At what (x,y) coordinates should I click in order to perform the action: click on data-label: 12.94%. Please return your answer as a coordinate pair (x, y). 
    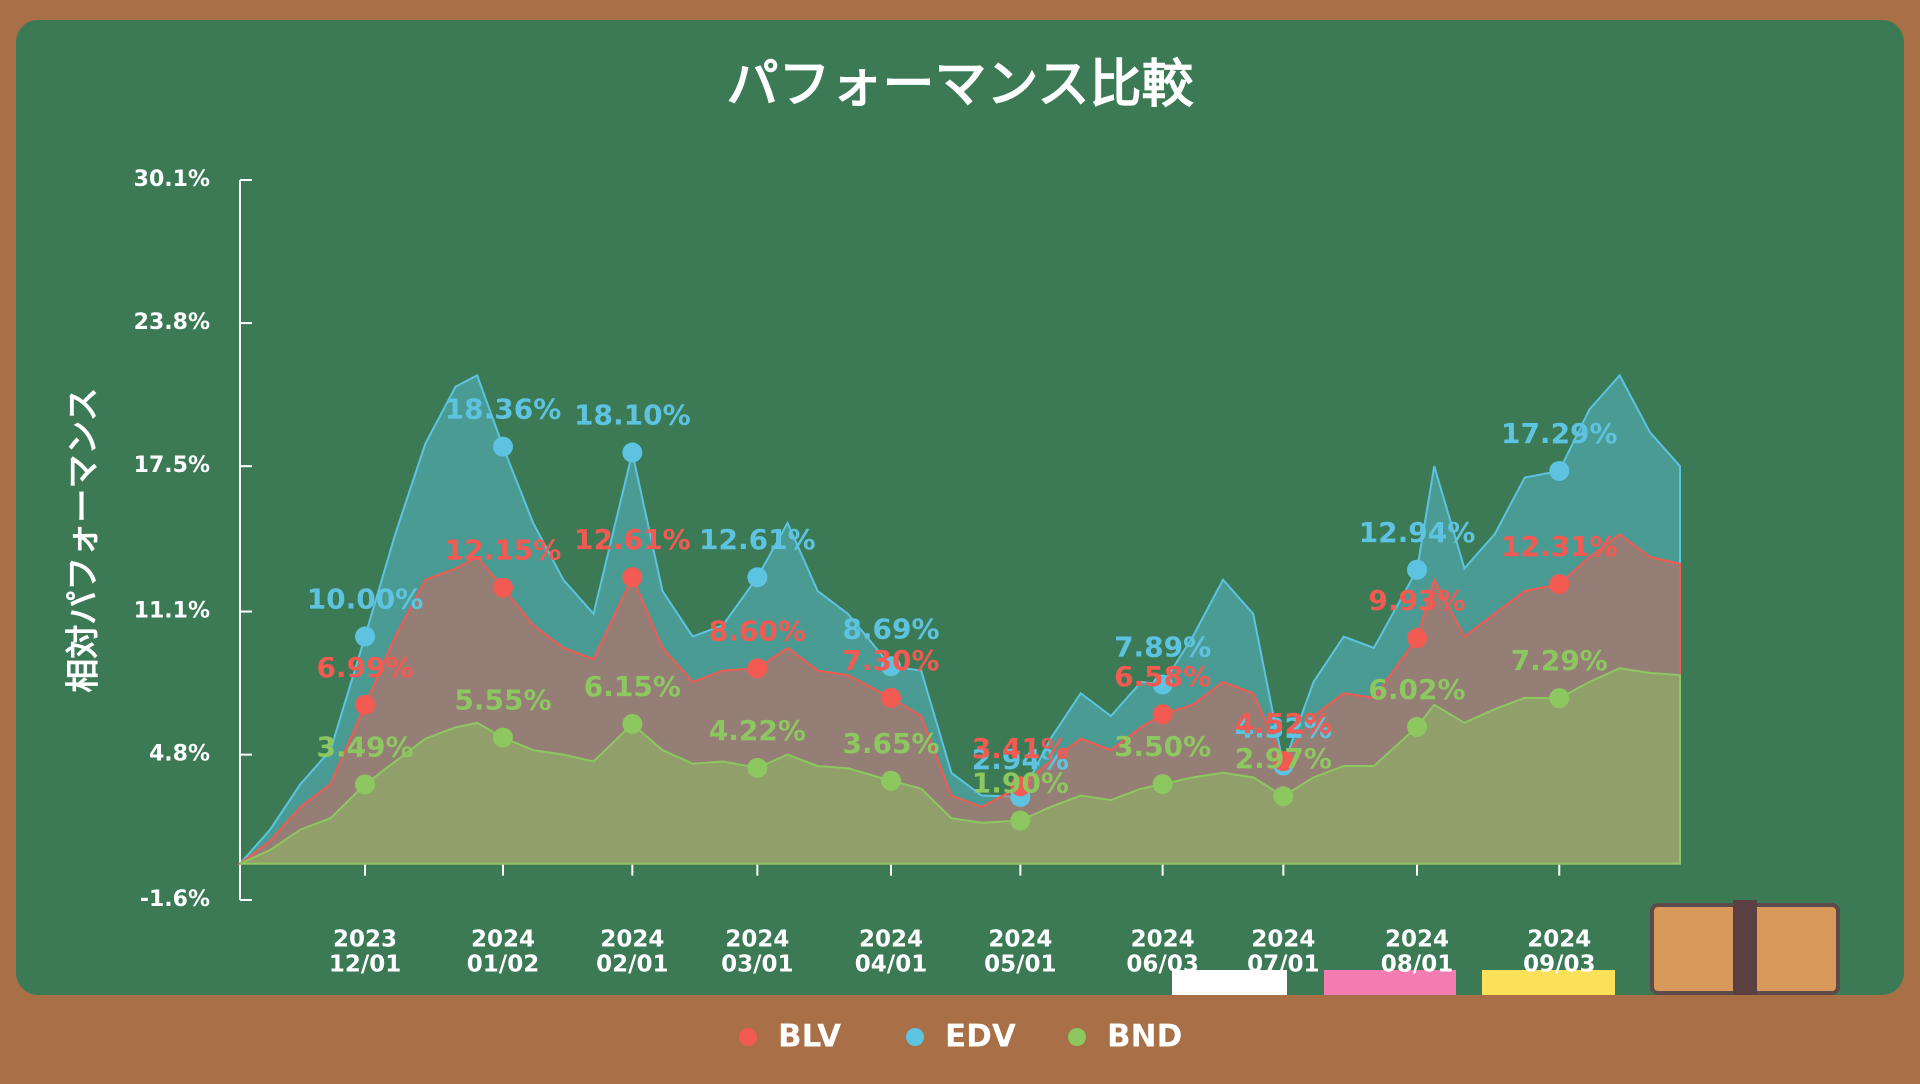
    Looking at the image, I should click on (1417, 532).